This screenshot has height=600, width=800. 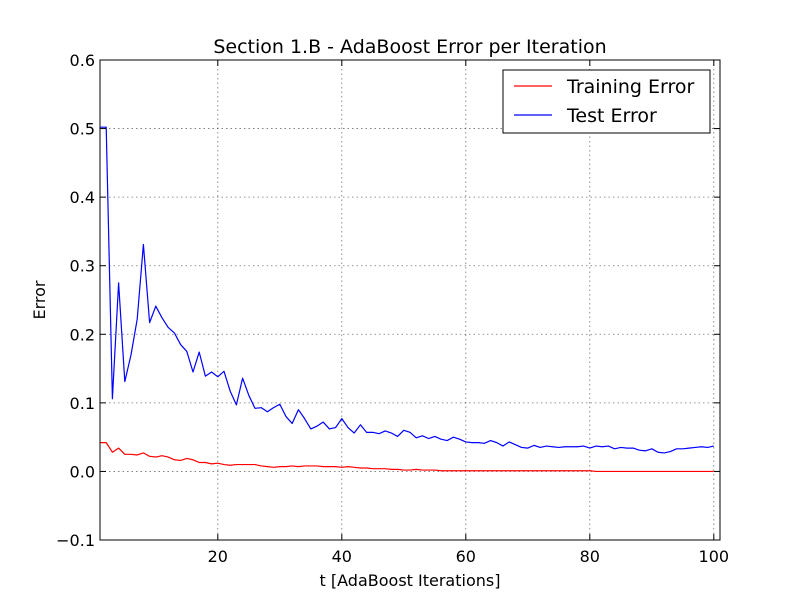 What do you see at coordinates (218, 556) in the screenshot?
I see `x-tick-label: 20` at bounding box center [218, 556].